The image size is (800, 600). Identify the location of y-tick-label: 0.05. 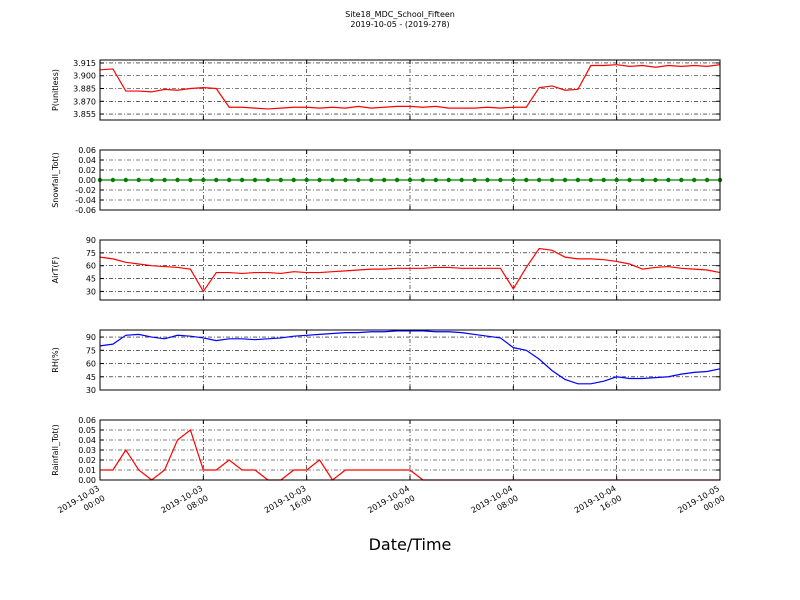
(87, 430).